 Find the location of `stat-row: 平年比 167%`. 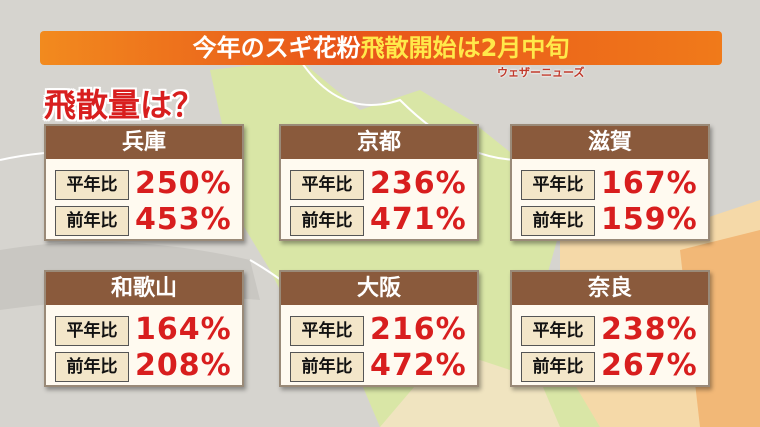

stat-row: 平年比 167% is located at coordinates (612, 183).